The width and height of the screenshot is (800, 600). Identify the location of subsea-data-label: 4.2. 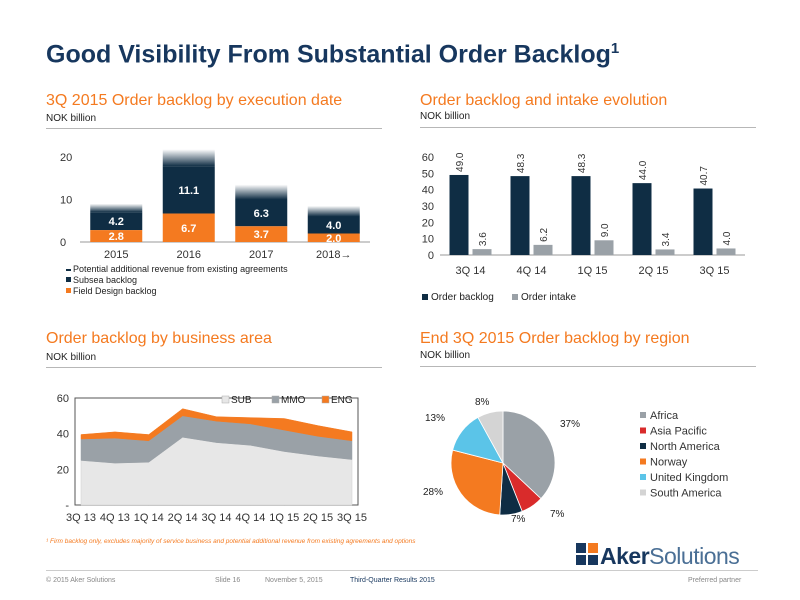
(116, 222).